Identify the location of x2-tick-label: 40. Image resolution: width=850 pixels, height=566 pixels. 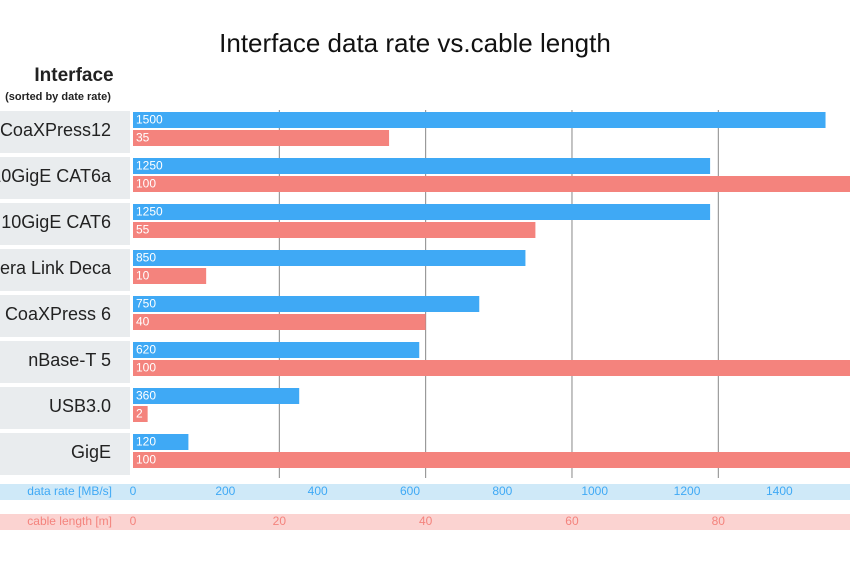
(426, 521).